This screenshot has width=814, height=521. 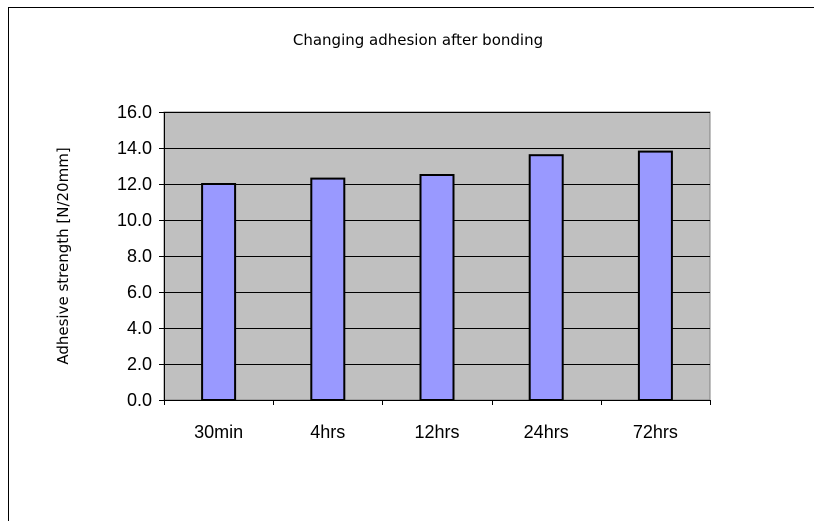 I want to click on x-tick-label: 12hrs, so click(x=436, y=432).